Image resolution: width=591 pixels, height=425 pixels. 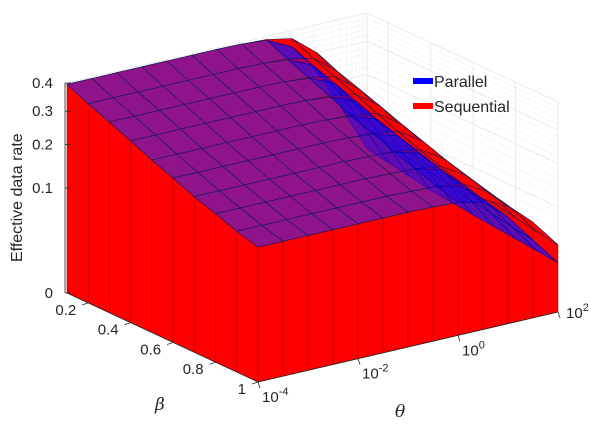 What do you see at coordinates (275, 396) in the screenshot?
I see `theta-tick-label: 10⁻⁴` at bounding box center [275, 396].